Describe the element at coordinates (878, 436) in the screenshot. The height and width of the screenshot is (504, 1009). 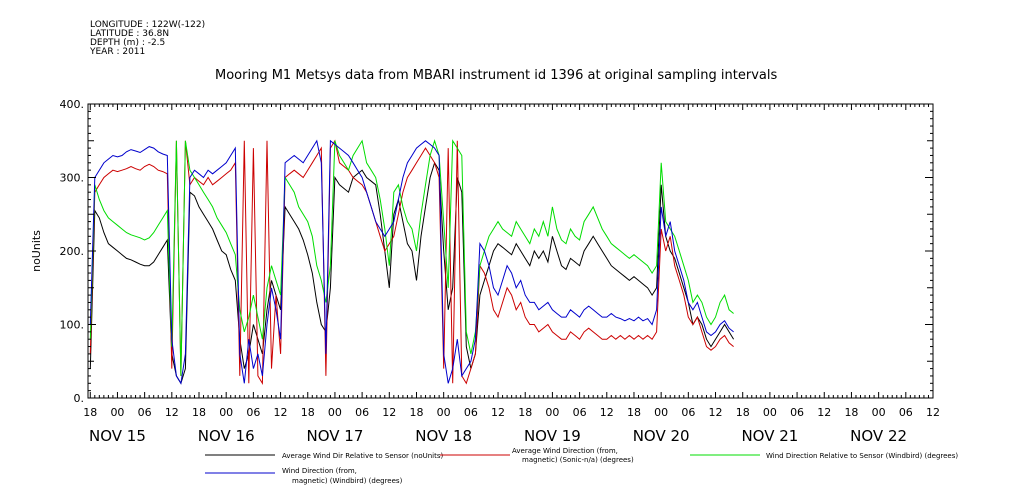
I see `x-day-label: NOV 22` at that location.